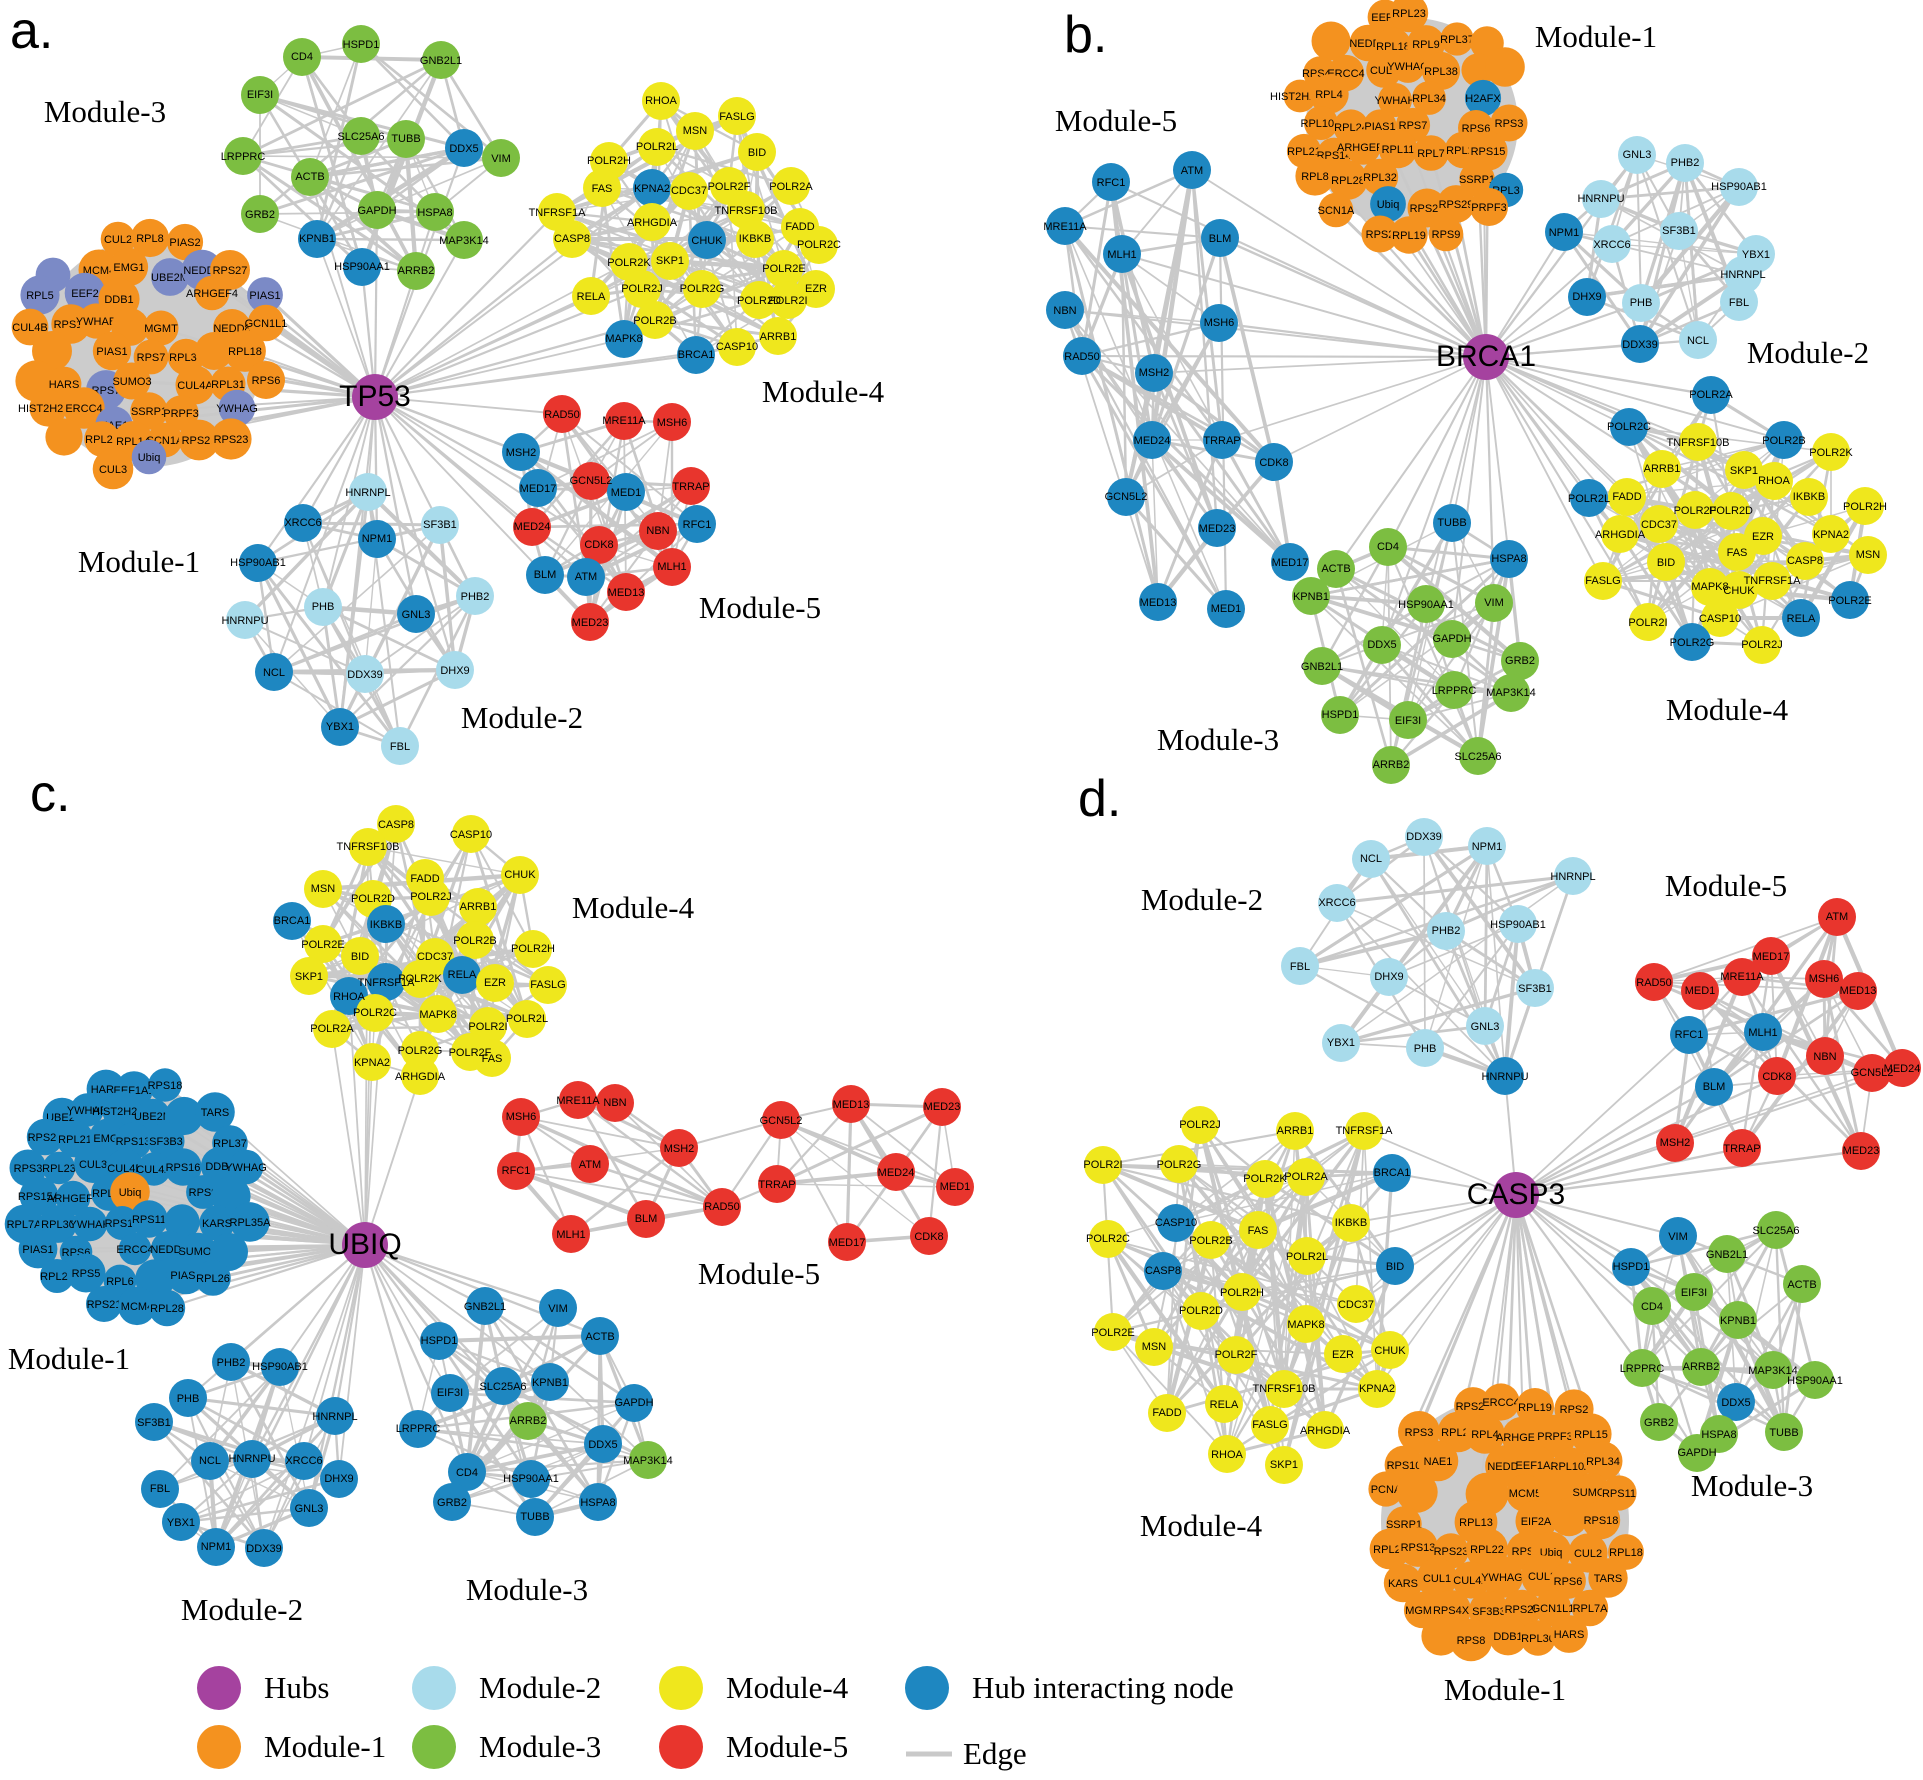  What do you see at coordinates (364, 675) in the screenshot?
I see `svg-text: DDX39` at bounding box center [364, 675].